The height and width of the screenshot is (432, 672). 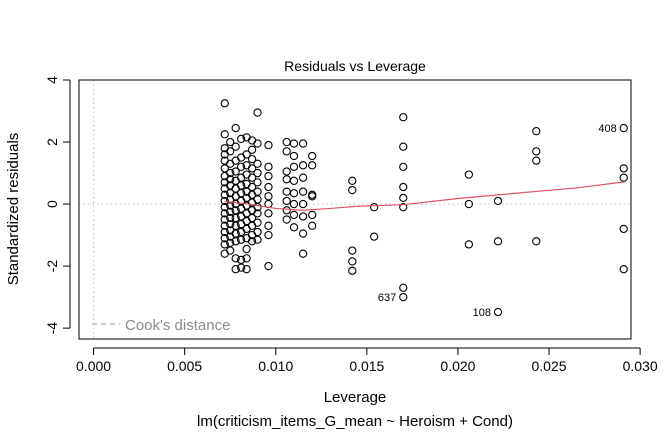 What do you see at coordinates (52, 266) in the screenshot?
I see `y-tick-label: -2` at bounding box center [52, 266].